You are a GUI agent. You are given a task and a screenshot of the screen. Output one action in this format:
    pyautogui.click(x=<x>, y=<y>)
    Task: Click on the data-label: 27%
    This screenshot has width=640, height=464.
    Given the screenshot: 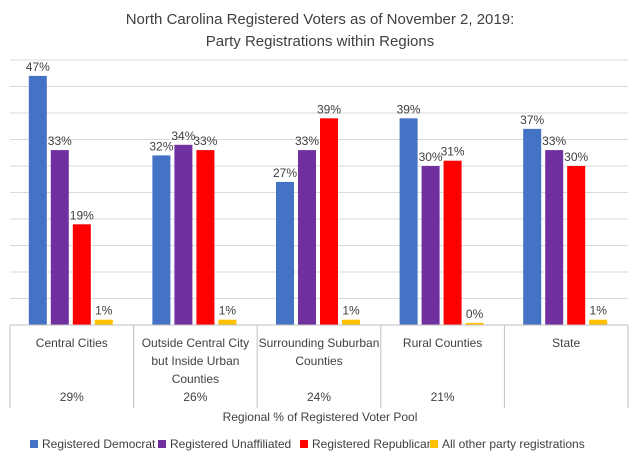 What is the action you would take?
    pyautogui.click(x=285, y=173)
    